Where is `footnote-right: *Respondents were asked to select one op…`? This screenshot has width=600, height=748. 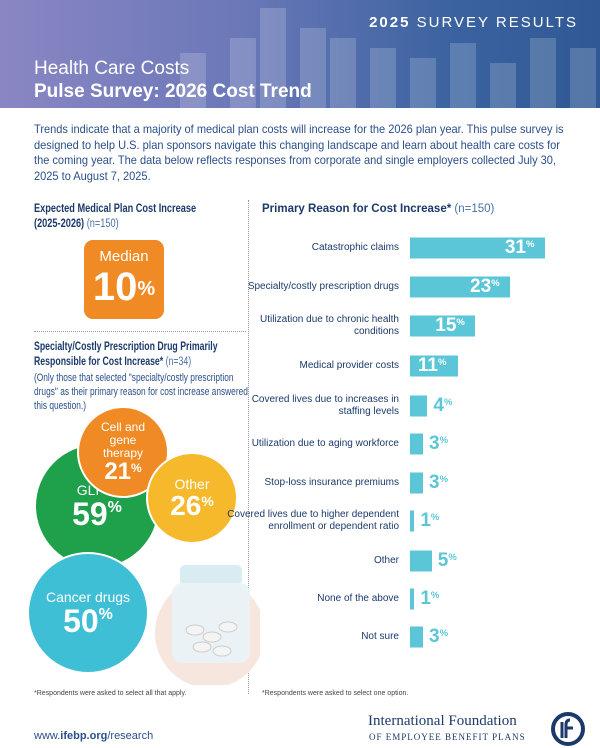
footnote-right: *Respondents were asked to select one op… is located at coordinates (335, 693).